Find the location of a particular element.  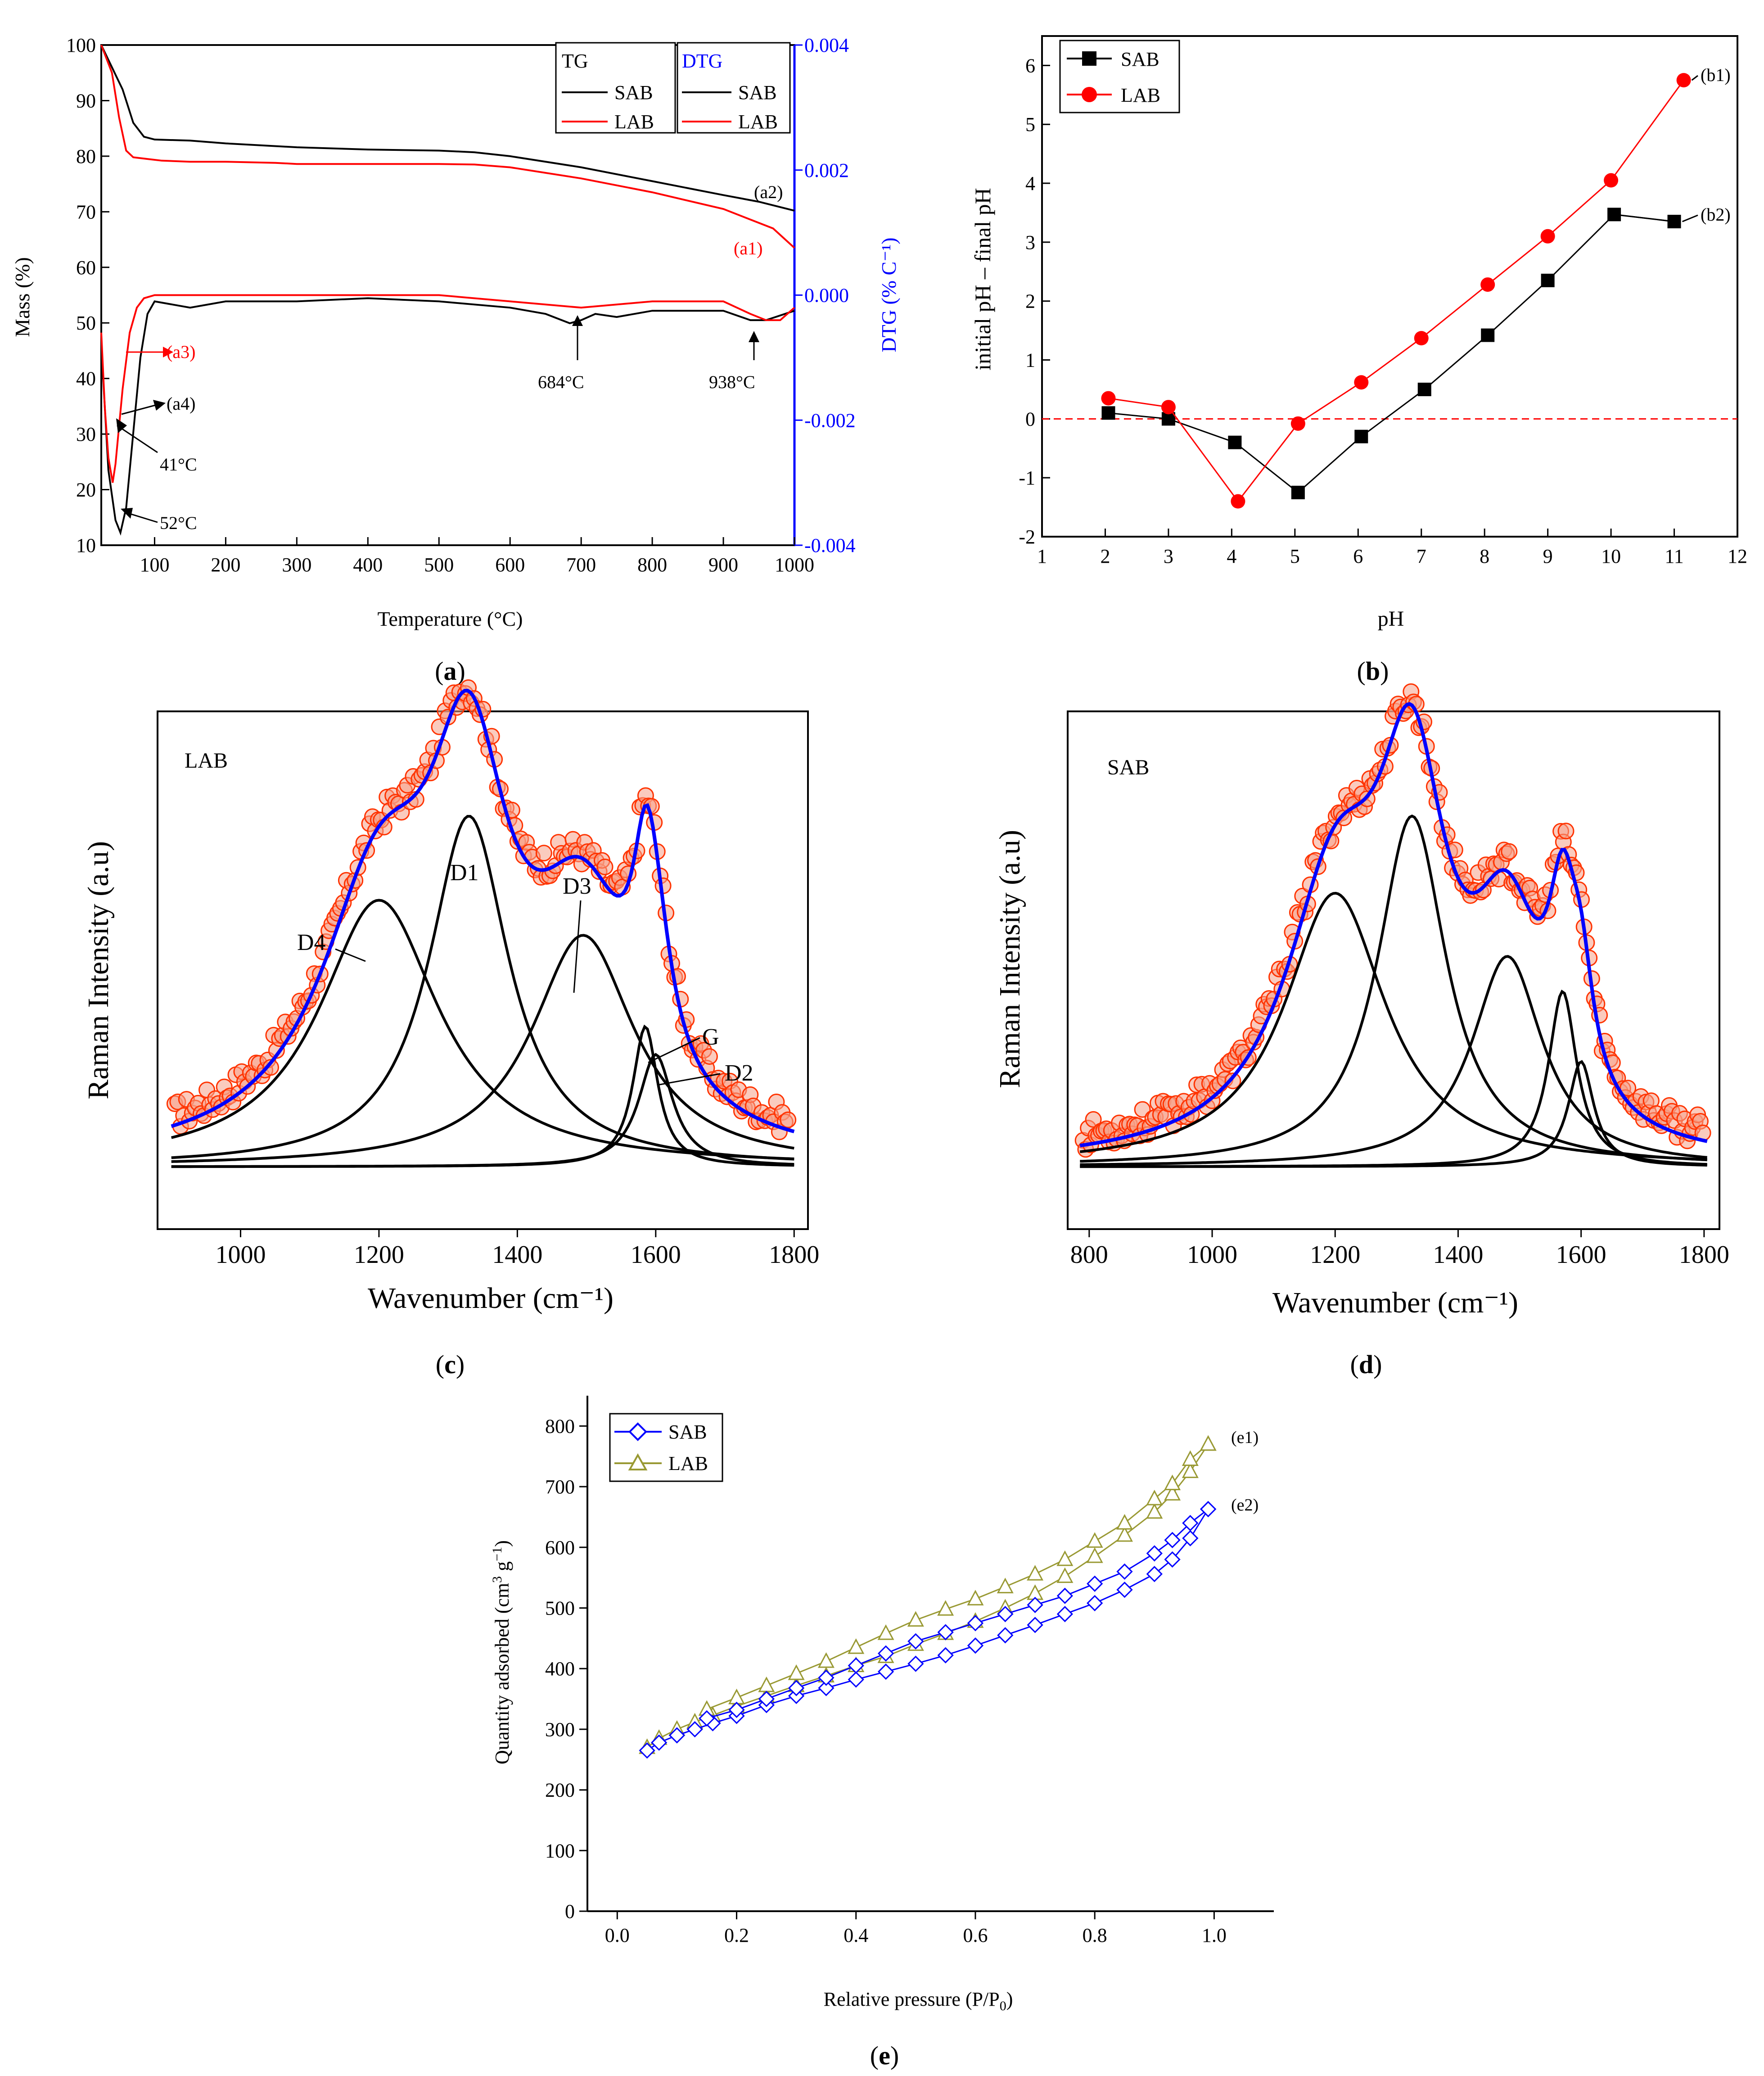

annotation-e1: (e1) is located at coordinates (1245, 1437).